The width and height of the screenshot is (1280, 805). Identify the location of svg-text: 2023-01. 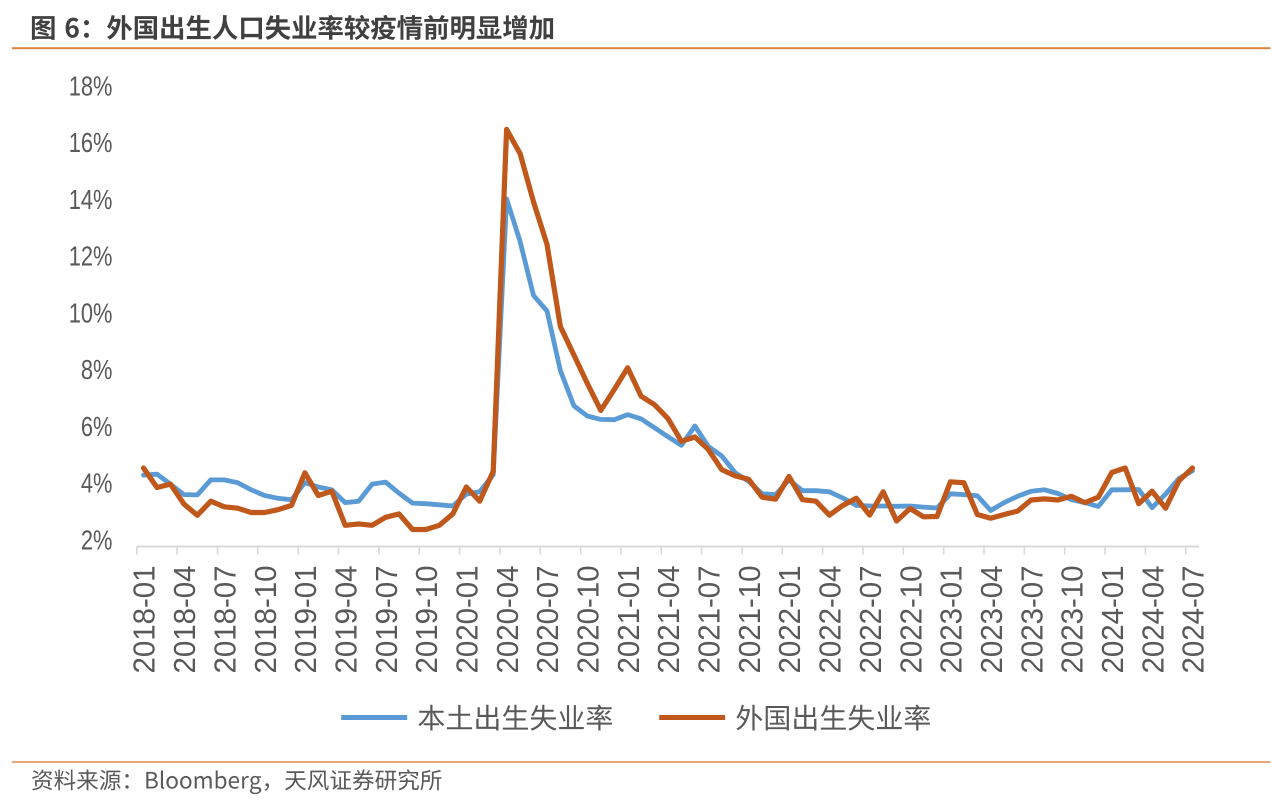
(952, 620).